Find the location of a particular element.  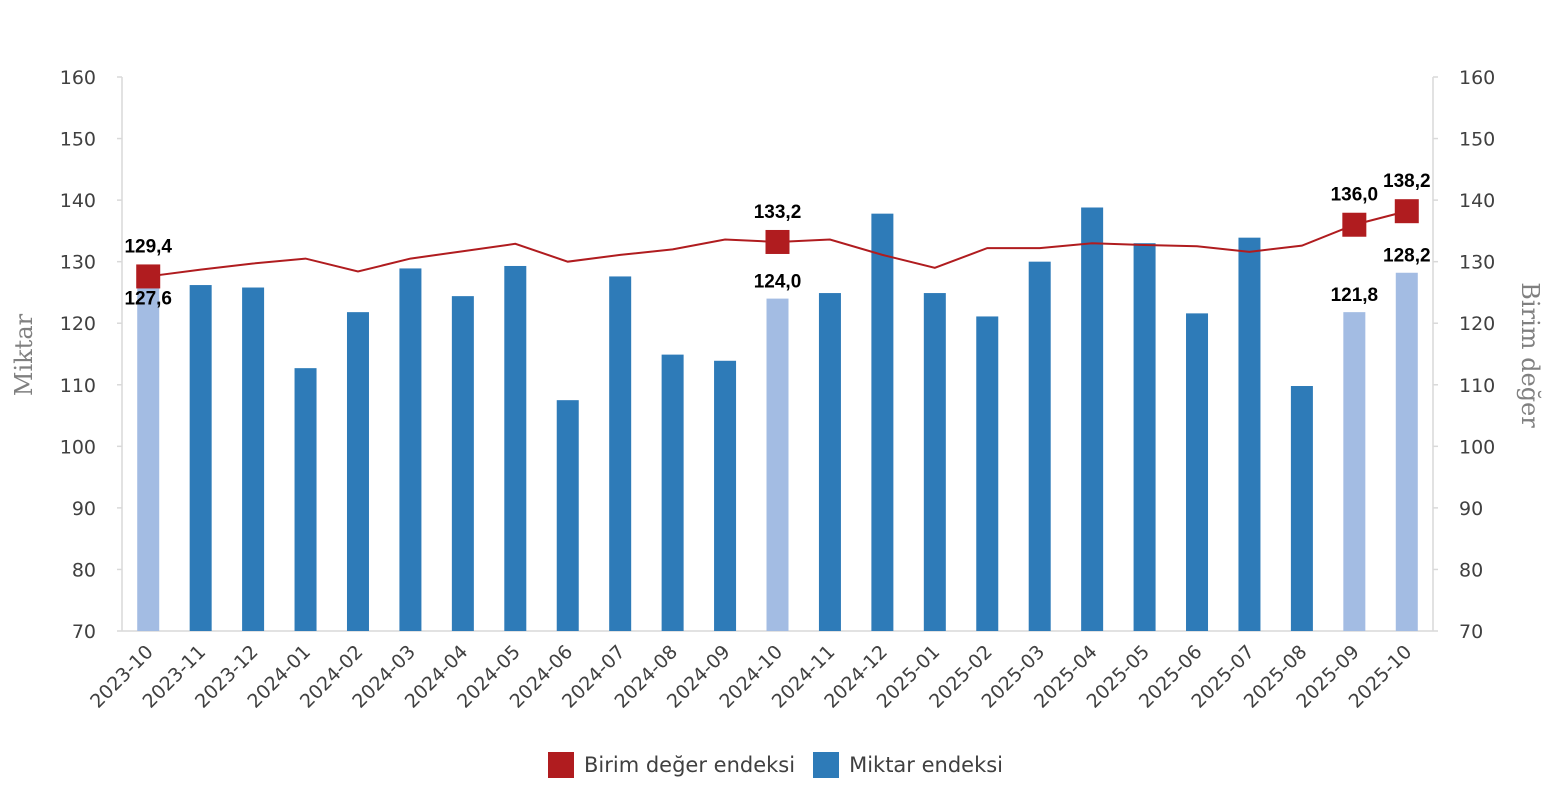

y-tick-label: 70 is located at coordinates (84, 632).